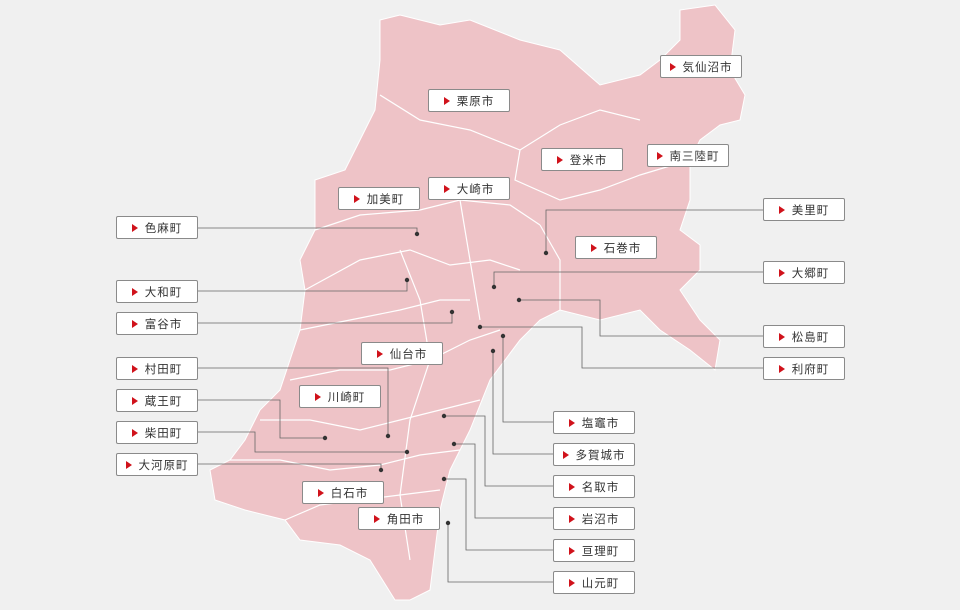 Image resolution: width=960 pixels, height=610 pixels. I want to click on municipality-link: 美里町, so click(804, 209).